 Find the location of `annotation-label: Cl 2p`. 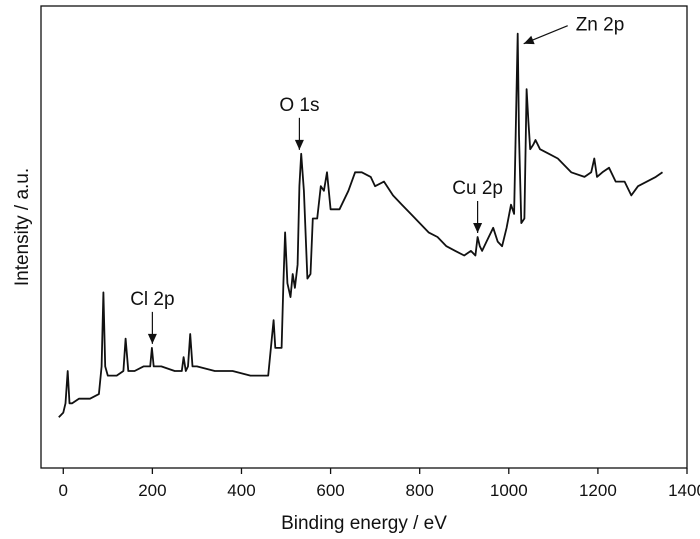

annotation-label: Cl 2p is located at coordinates (152, 299).